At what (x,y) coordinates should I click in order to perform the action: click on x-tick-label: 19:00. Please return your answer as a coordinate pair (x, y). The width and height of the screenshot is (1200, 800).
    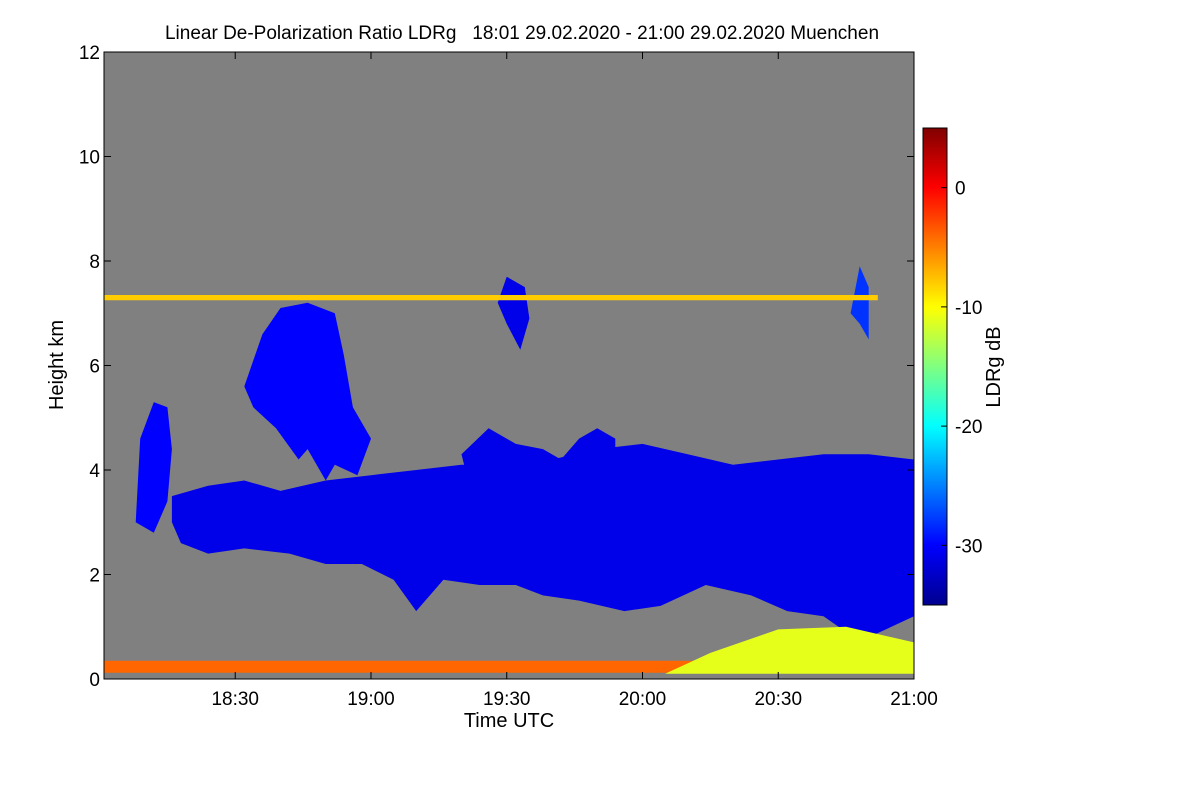
    Looking at the image, I should click on (371, 699).